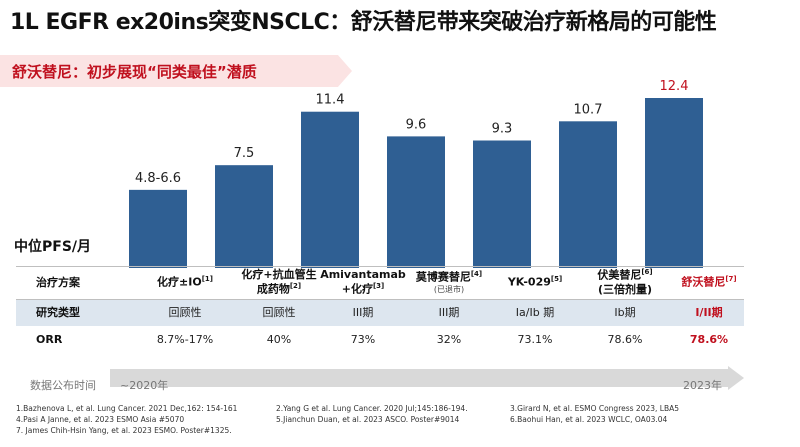 This screenshot has height=447, width=800. What do you see at coordinates (380, 266) in the screenshot?
I see `table-top-divider` at bounding box center [380, 266].